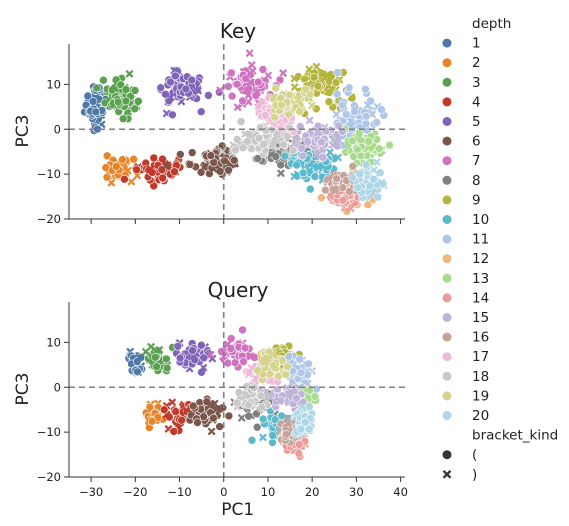 This screenshot has width=569, height=526. Describe the element at coordinates (23, 131) in the screenshot. I see `y-axis-label: PC3` at that location.